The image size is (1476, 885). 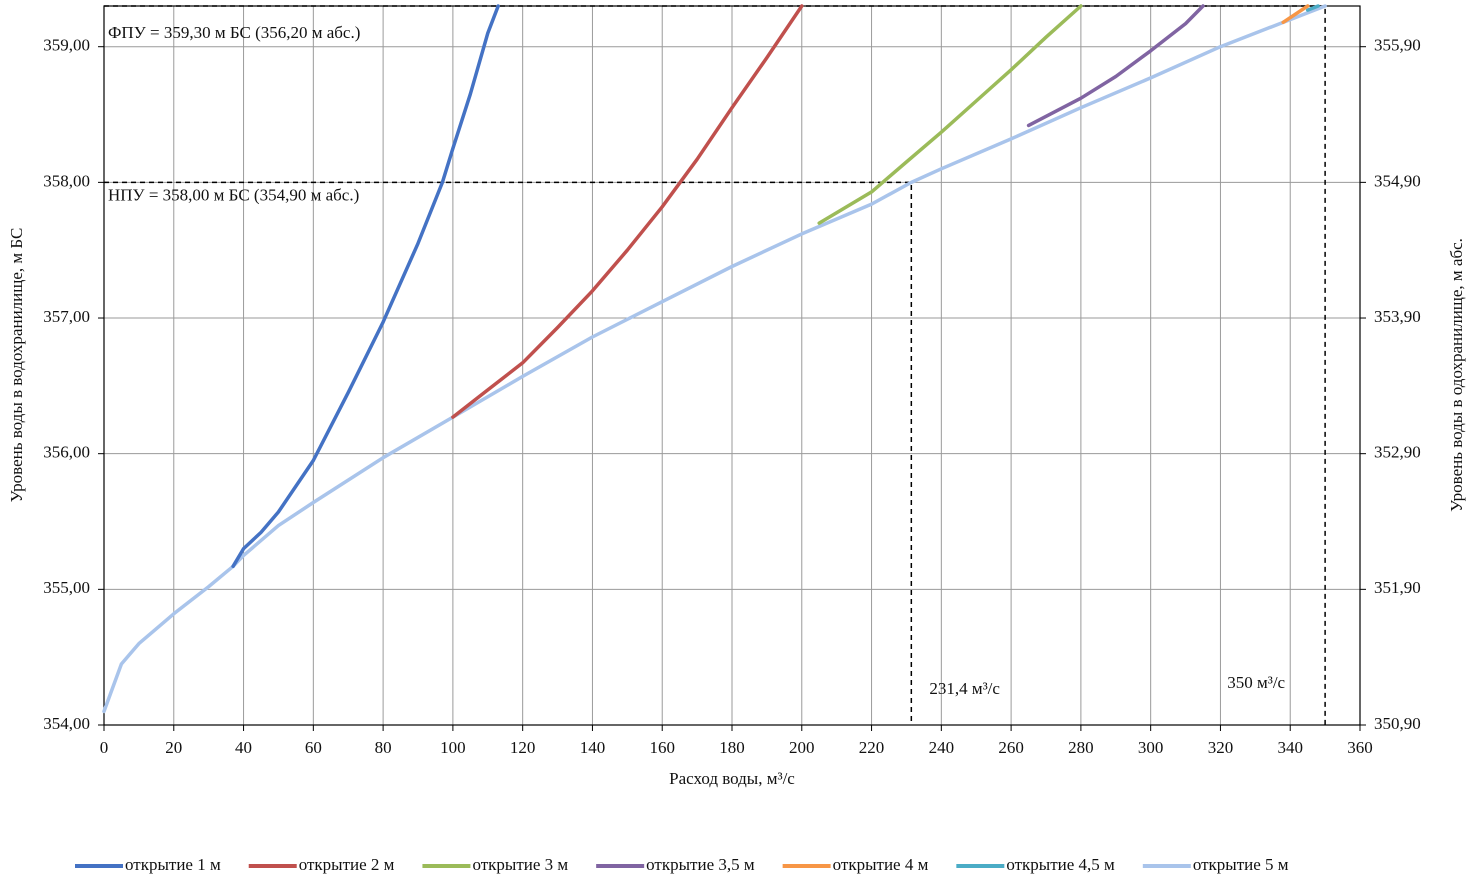 What do you see at coordinates (66, 180) in the screenshot?
I see `y-tick-label: 358,00` at bounding box center [66, 180].